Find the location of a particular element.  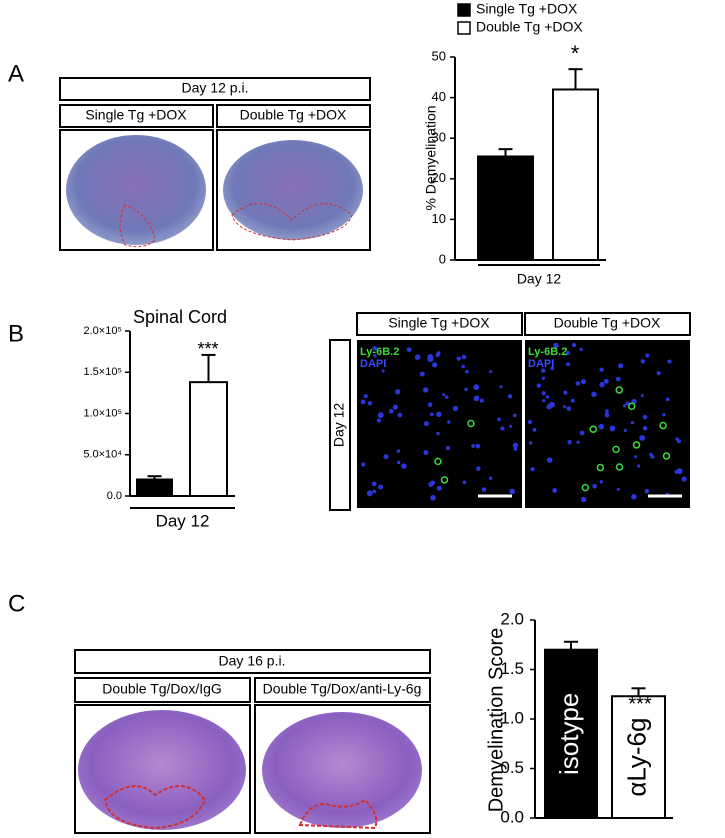

y-tick-label: 50 is located at coordinates (439, 55).